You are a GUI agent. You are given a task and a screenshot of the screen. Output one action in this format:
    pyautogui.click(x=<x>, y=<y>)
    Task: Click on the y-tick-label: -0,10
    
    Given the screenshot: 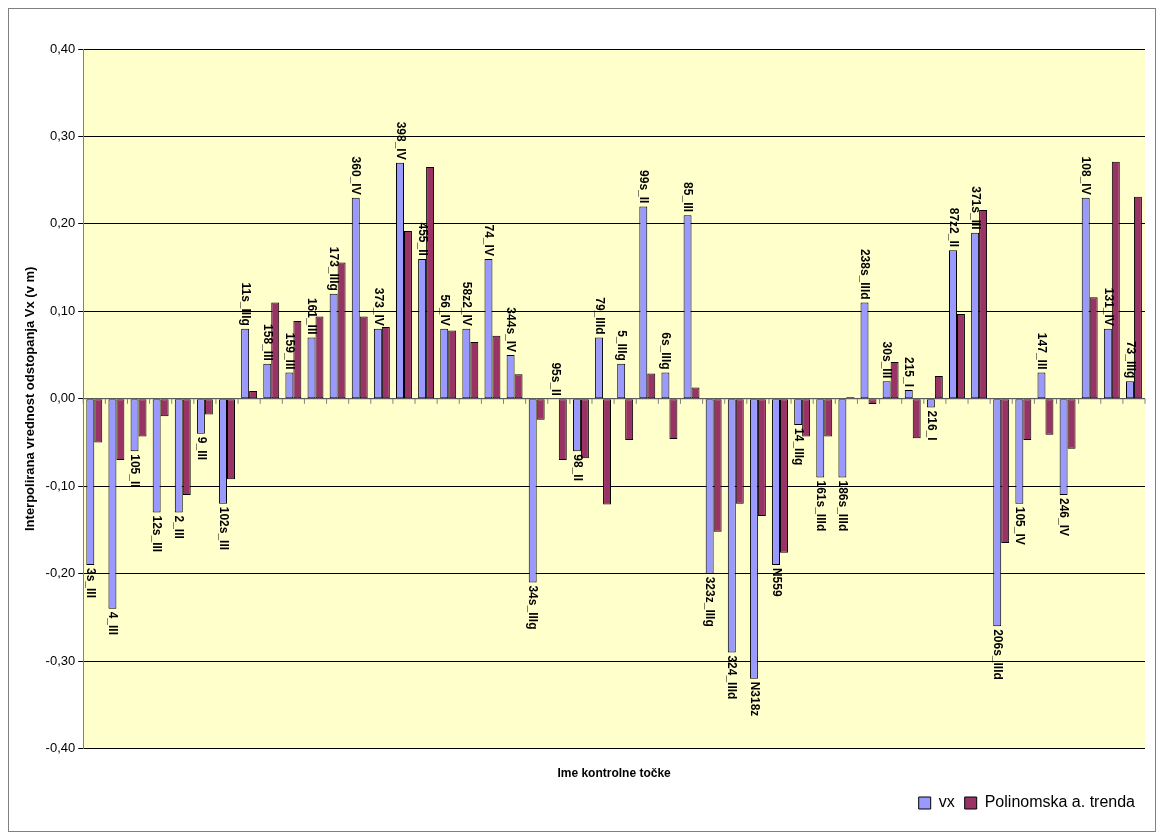 What is the action you would take?
    pyautogui.click(x=60, y=485)
    